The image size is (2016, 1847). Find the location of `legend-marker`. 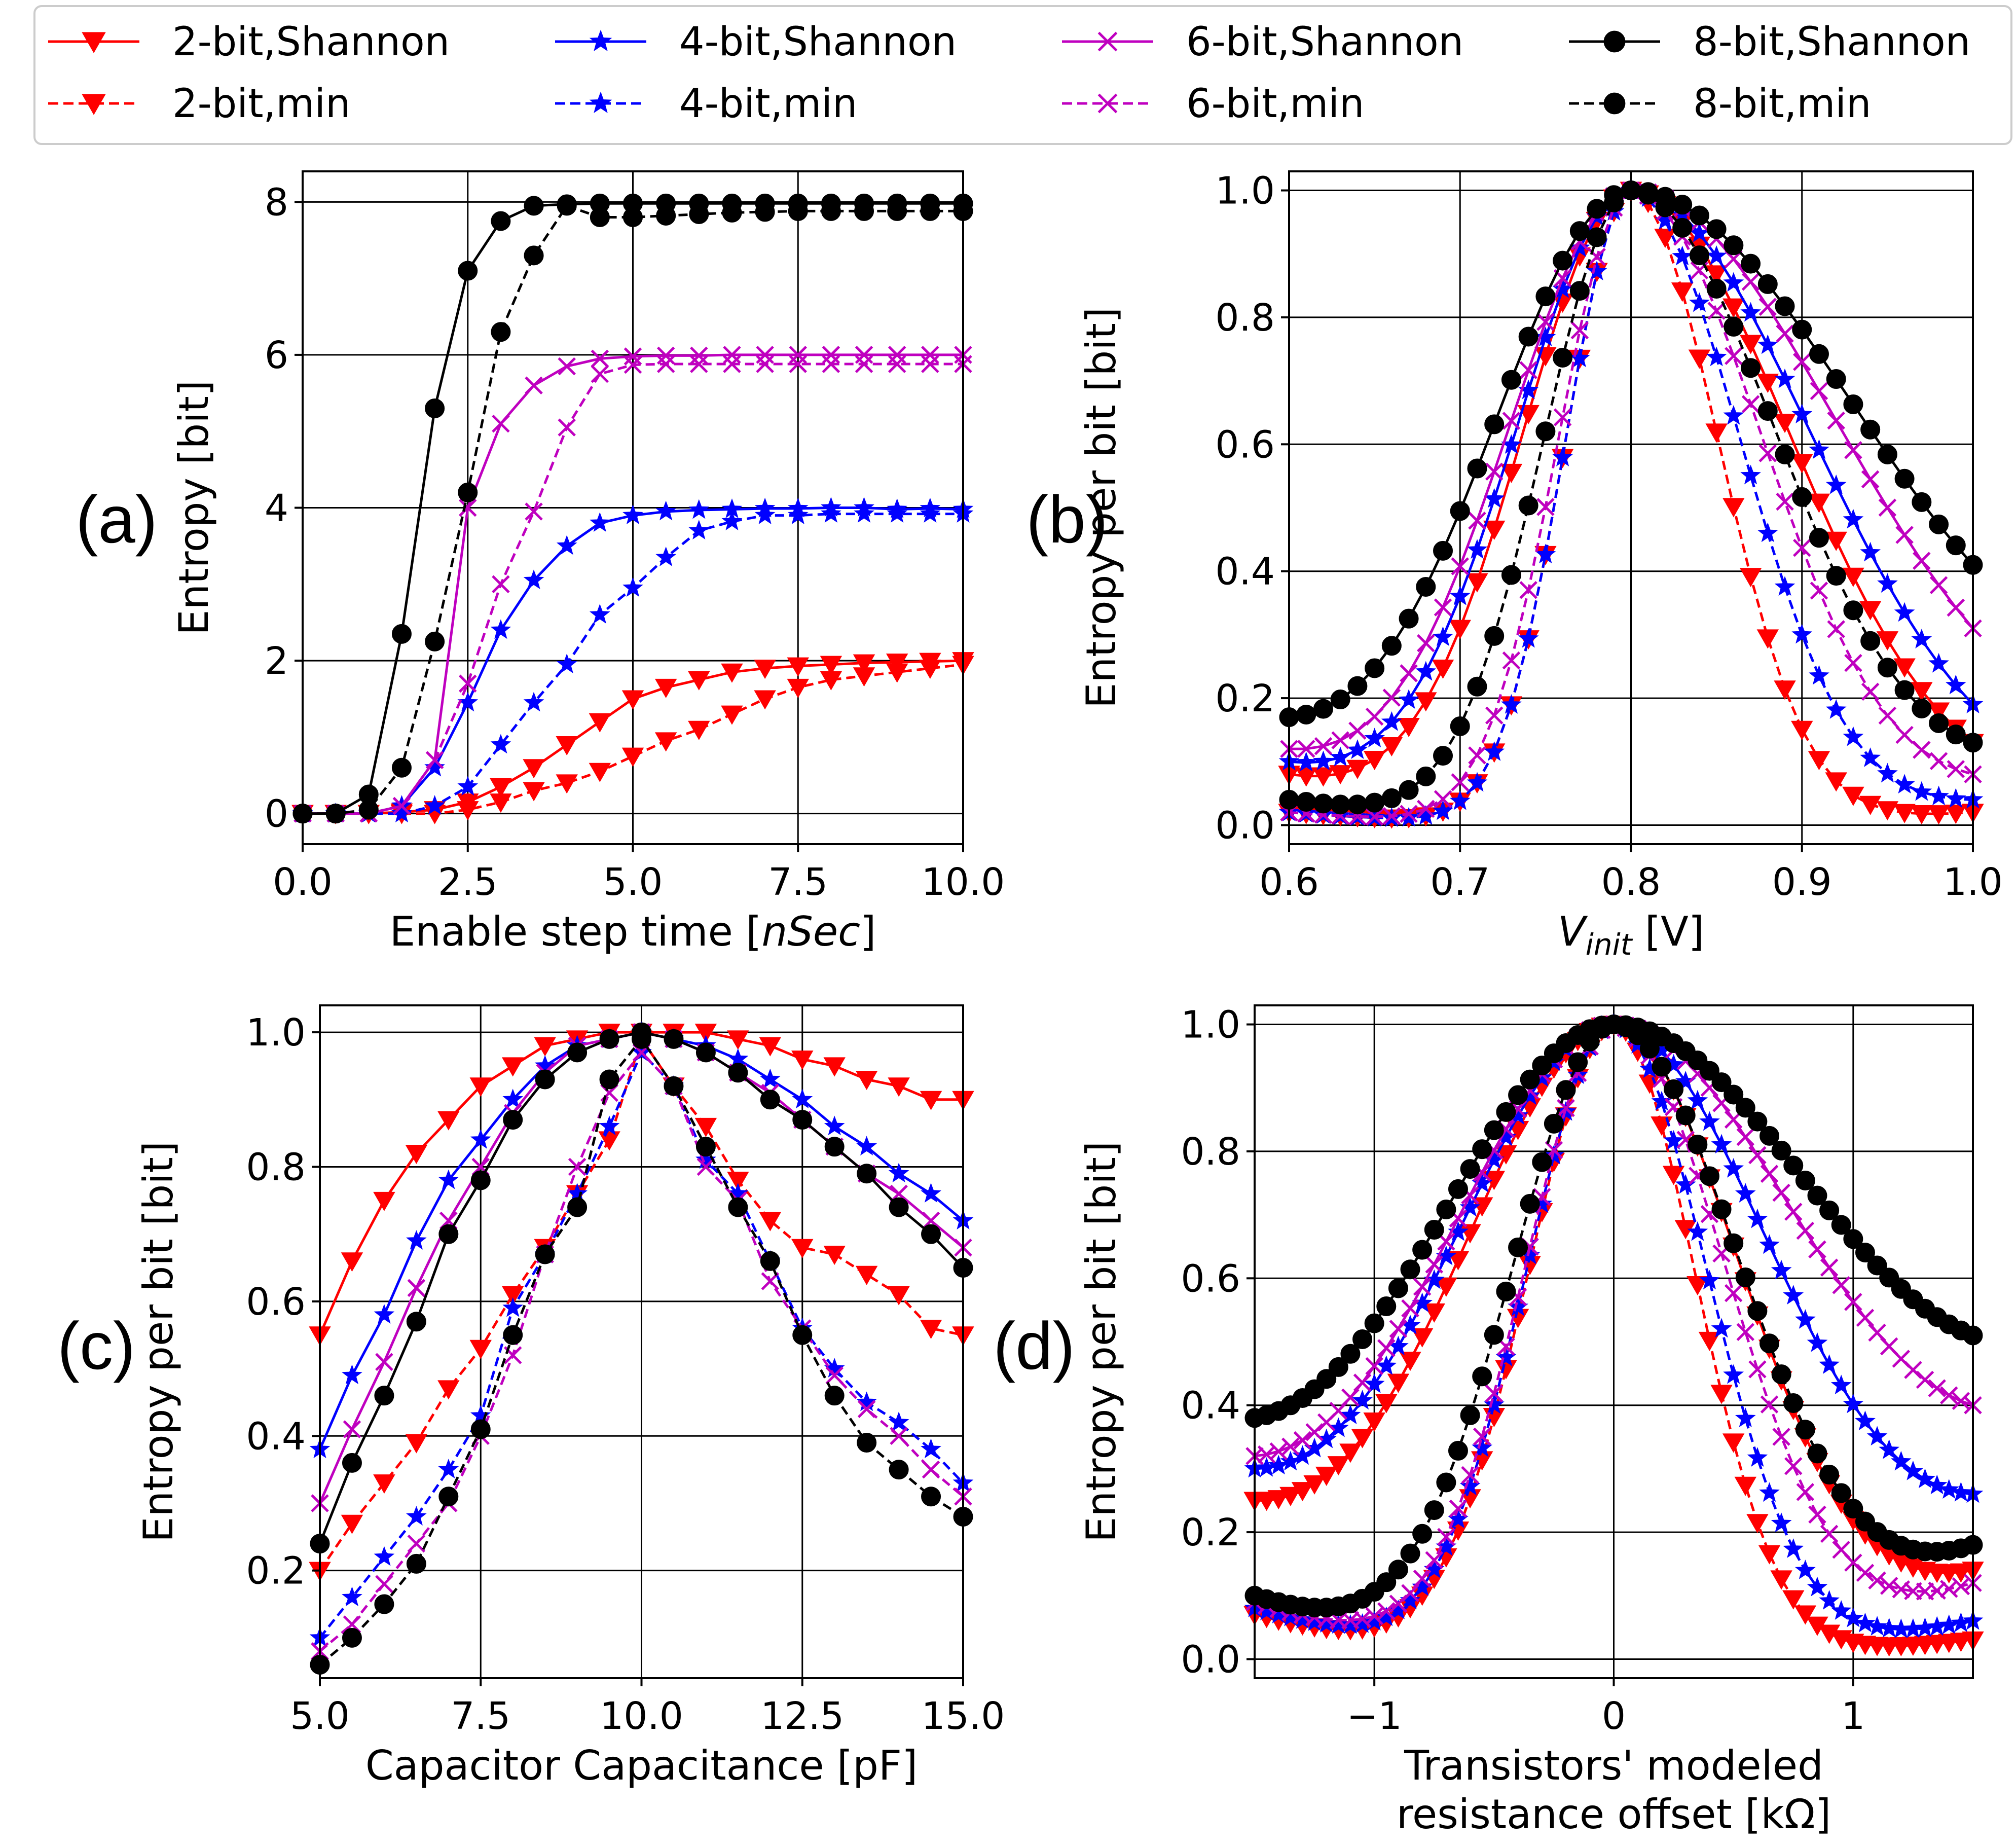

legend-marker is located at coordinates (94, 104).